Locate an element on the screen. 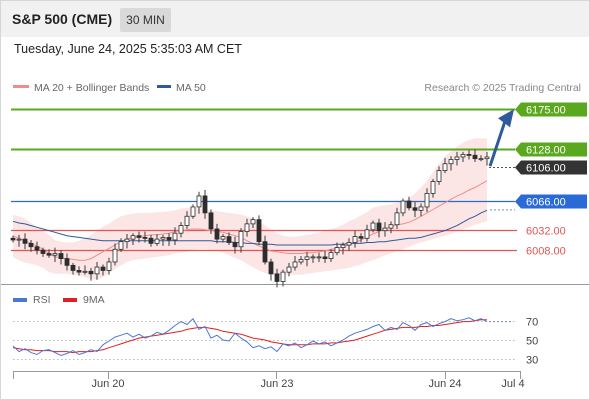 The image size is (590, 400). time-axis-ticks: Jun 20 Jun 23 Jun 24 Jul 4 is located at coordinates (269, 381).